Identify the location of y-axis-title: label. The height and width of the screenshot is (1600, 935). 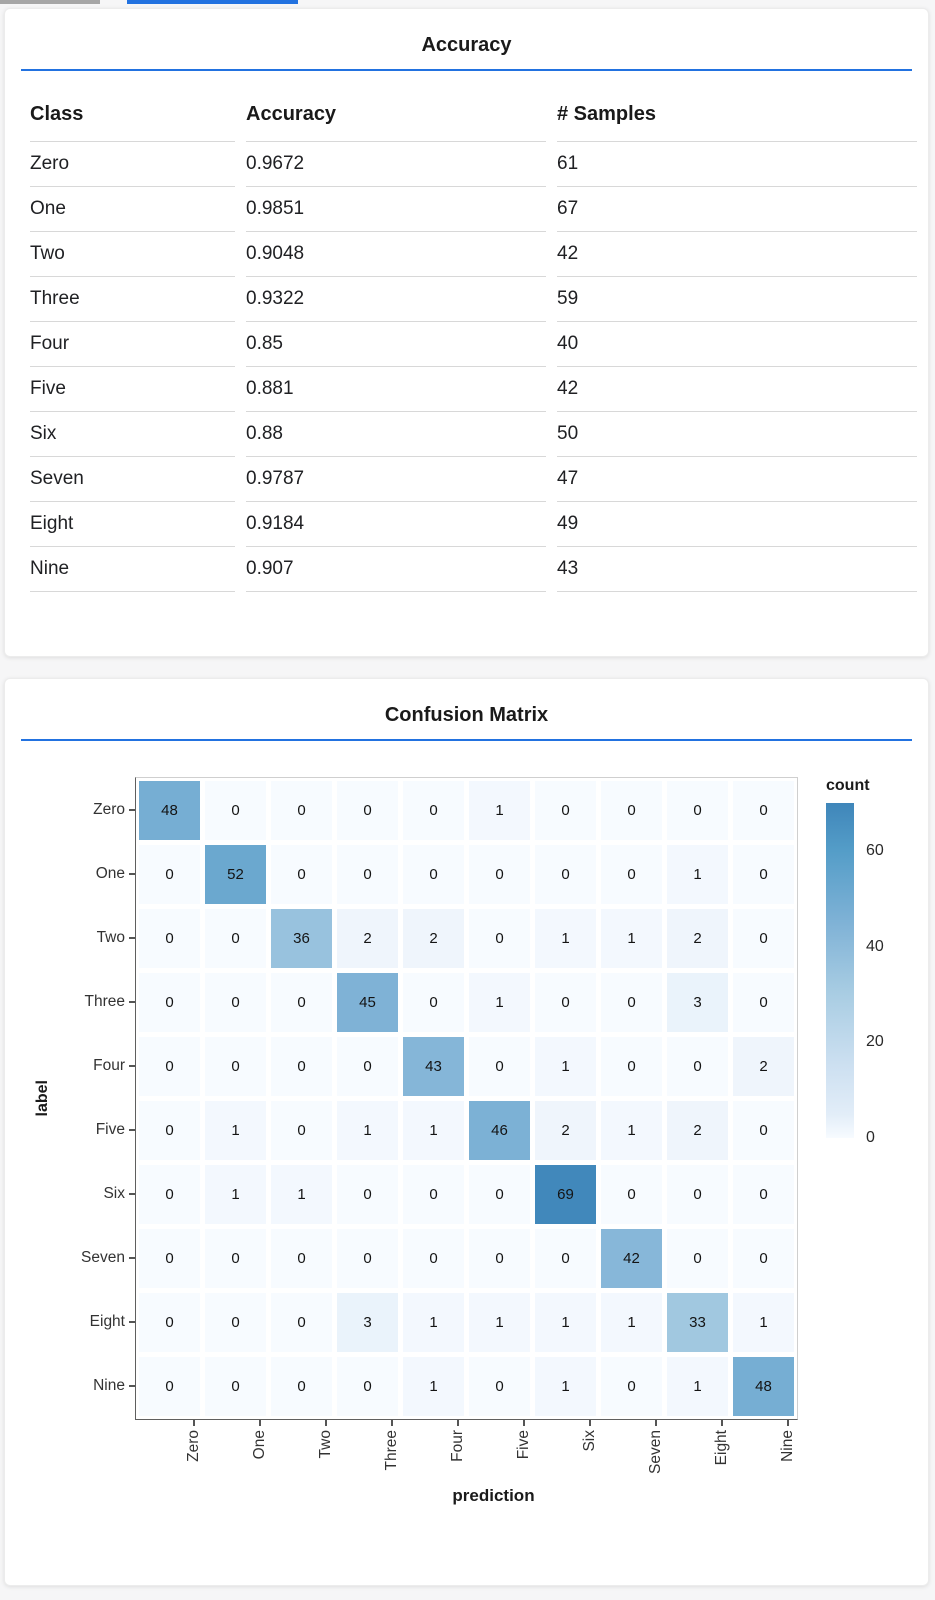
(42, 1098).